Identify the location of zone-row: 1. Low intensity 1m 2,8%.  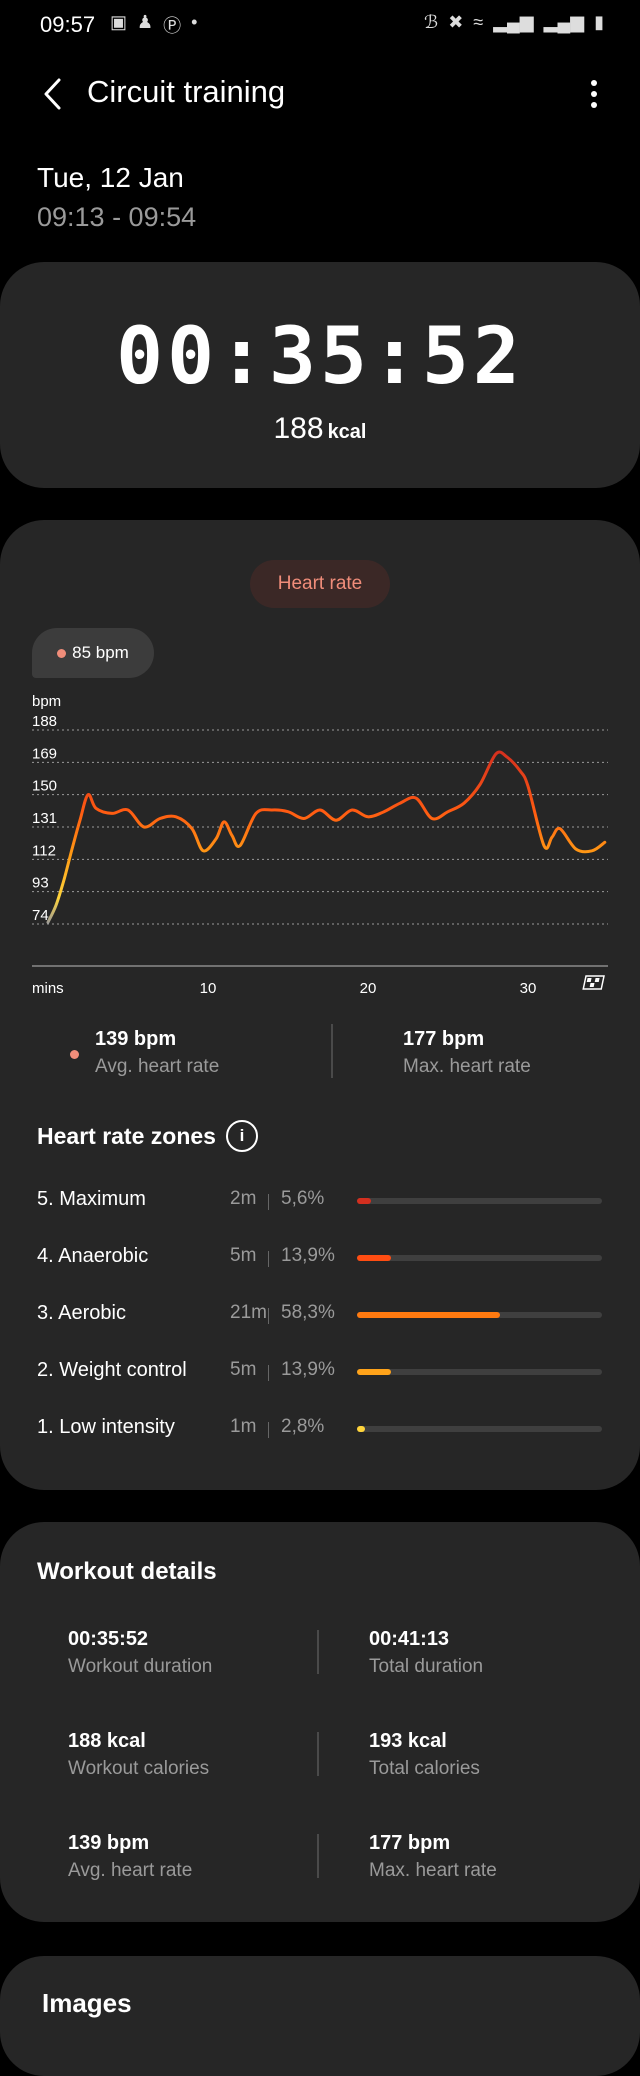
(320, 1436).